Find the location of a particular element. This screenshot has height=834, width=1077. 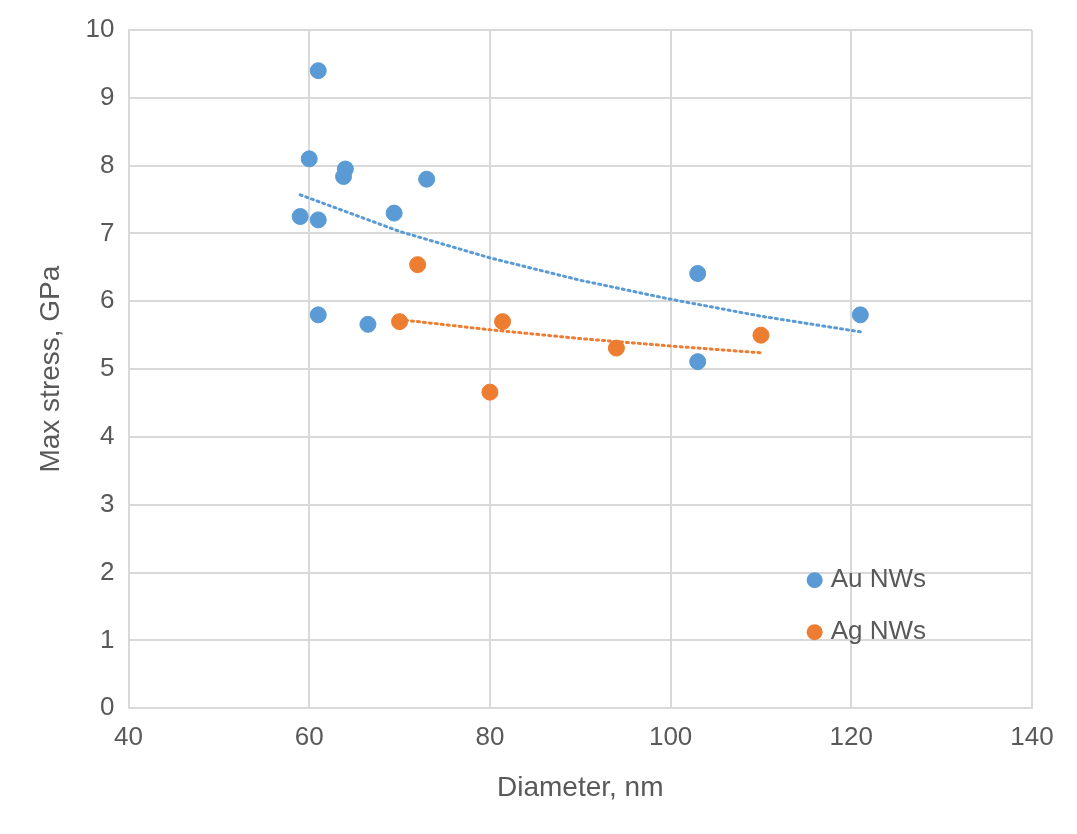

legend-label: Au NWs is located at coordinates (878, 578).